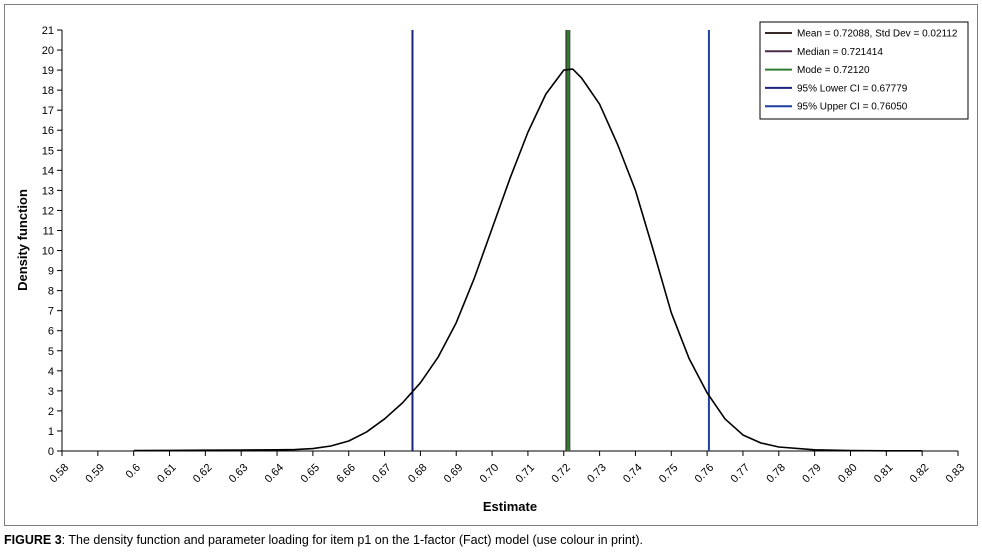 This screenshot has width=982, height=555. I want to click on x-tick-label: 0.73, so click(597, 474).